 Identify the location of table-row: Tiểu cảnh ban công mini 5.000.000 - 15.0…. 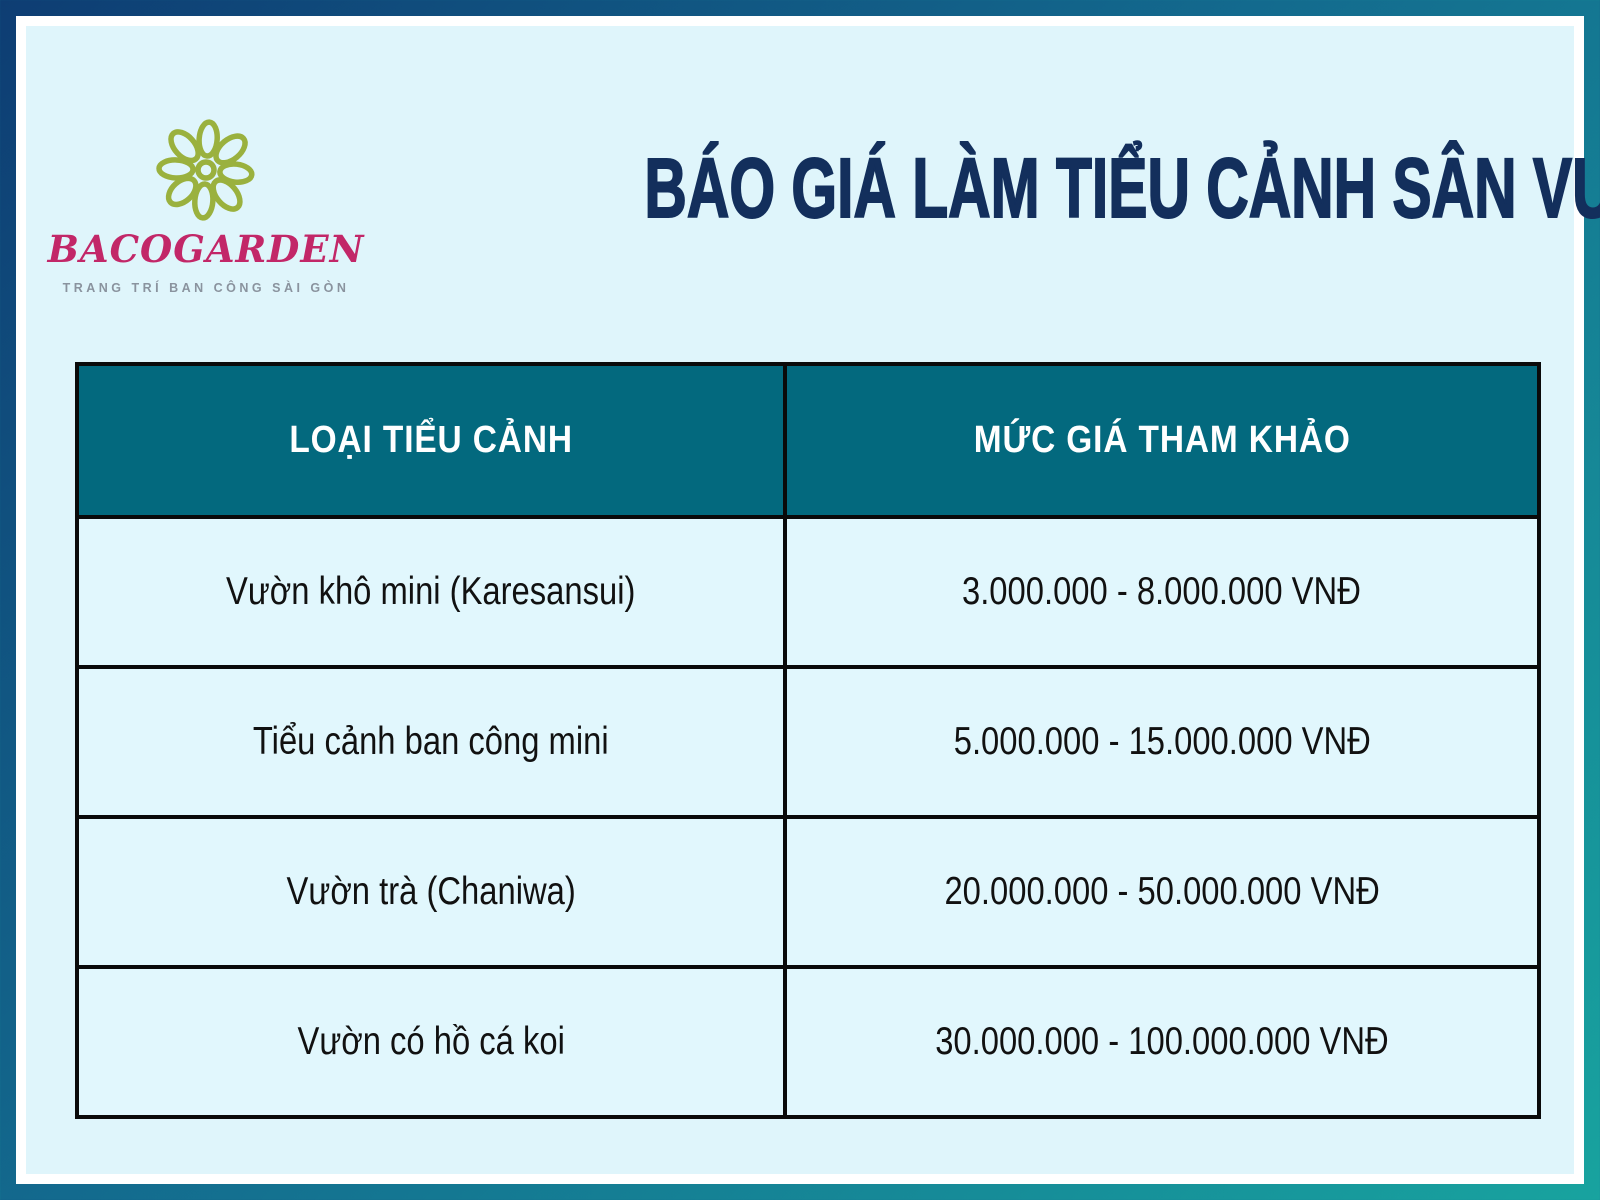
(808, 742).